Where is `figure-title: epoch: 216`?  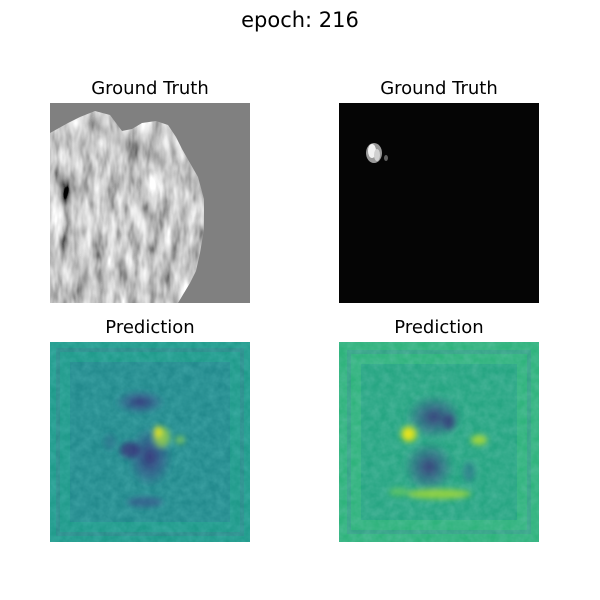
figure-title: epoch: 216 is located at coordinates (300, 20).